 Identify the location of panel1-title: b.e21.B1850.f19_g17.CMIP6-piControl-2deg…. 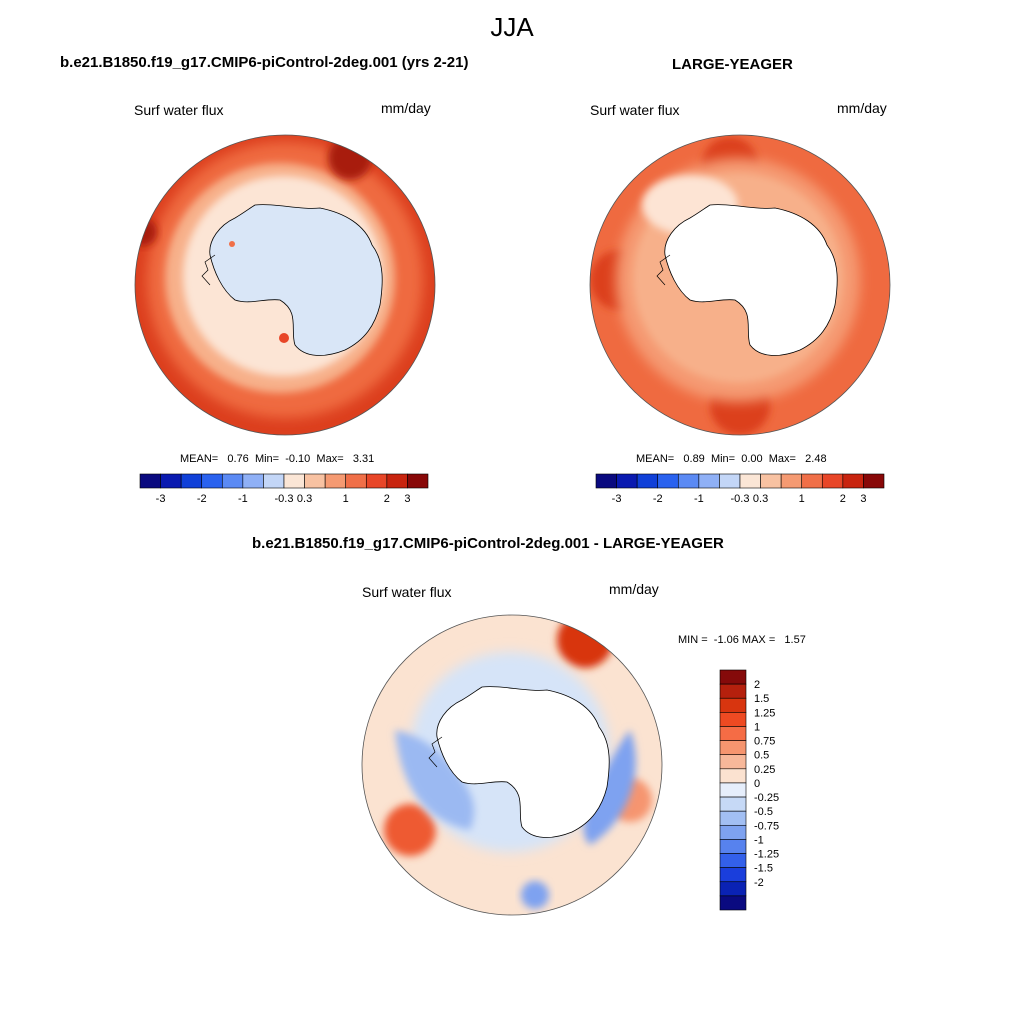
(264, 62).